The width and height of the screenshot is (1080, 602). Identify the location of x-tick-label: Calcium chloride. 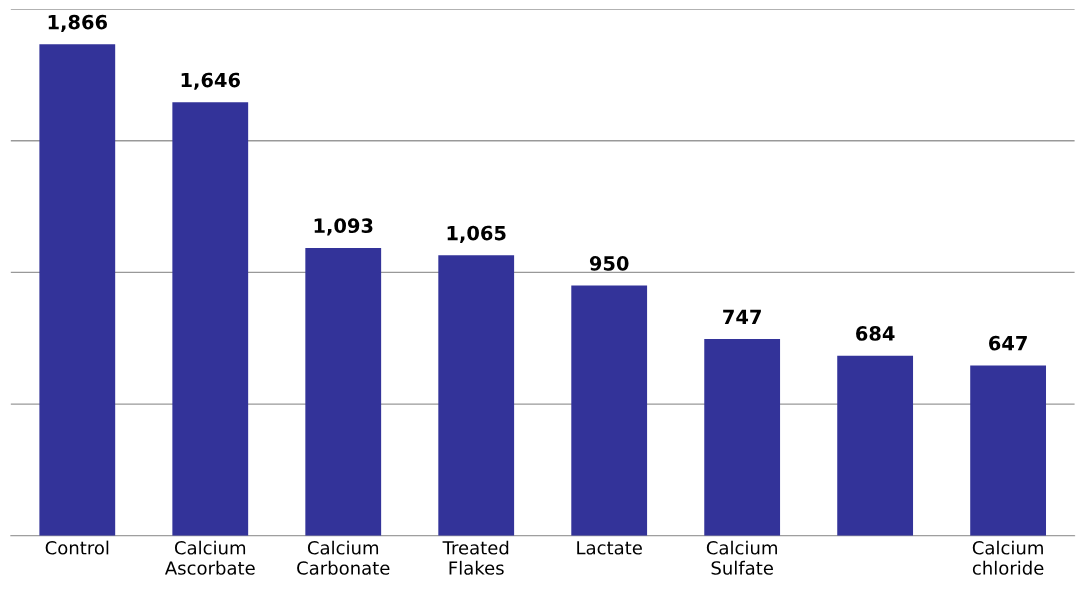
(1008, 557).